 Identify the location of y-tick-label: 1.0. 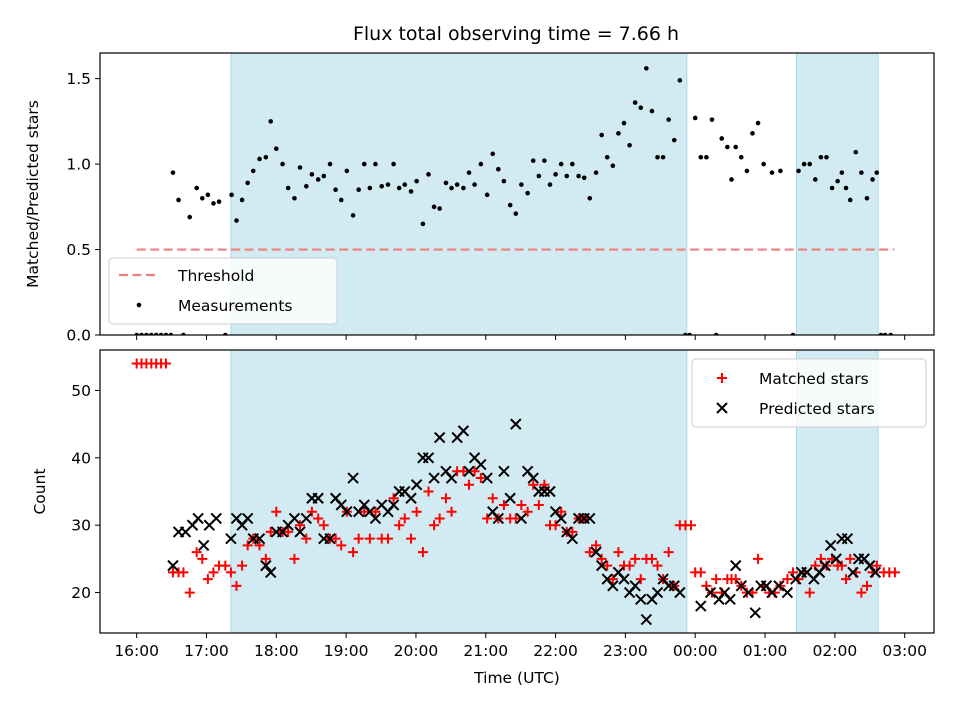
(78, 165).